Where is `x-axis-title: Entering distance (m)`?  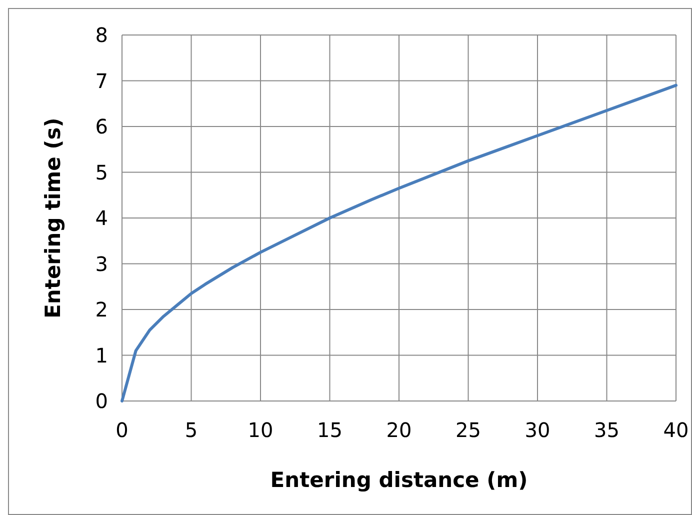 x-axis-title: Entering distance (m) is located at coordinates (399, 480).